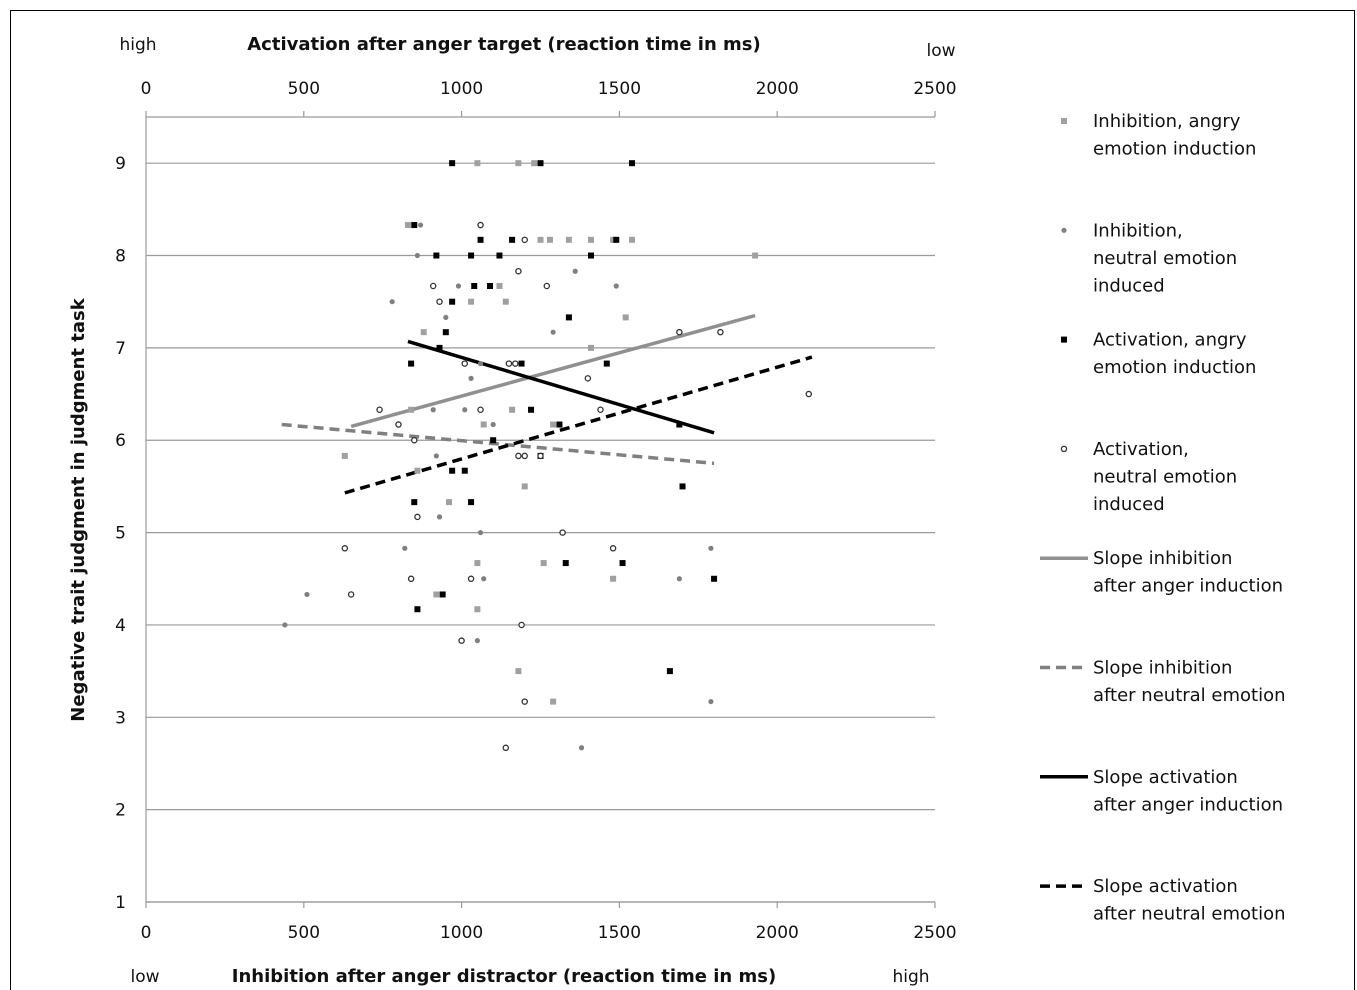  Describe the element at coordinates (120, 441) in the screenshot. I see `y-tick-label: 6` at that location.